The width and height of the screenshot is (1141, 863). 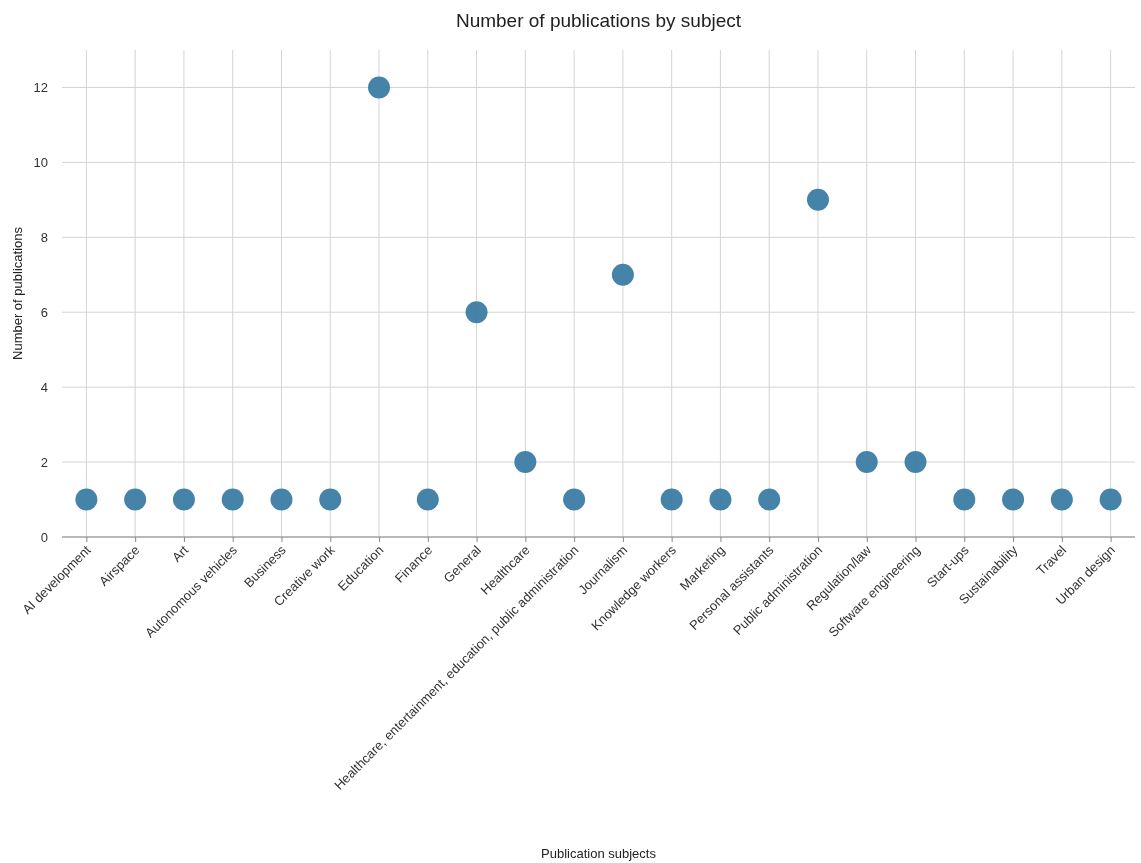 I want to click on y-tick-label: 0, so click(x=44, y=537).